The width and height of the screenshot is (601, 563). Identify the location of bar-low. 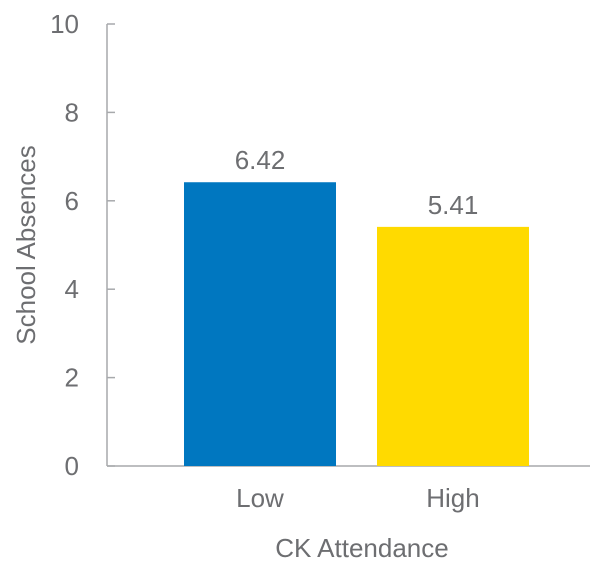
(260, 324).